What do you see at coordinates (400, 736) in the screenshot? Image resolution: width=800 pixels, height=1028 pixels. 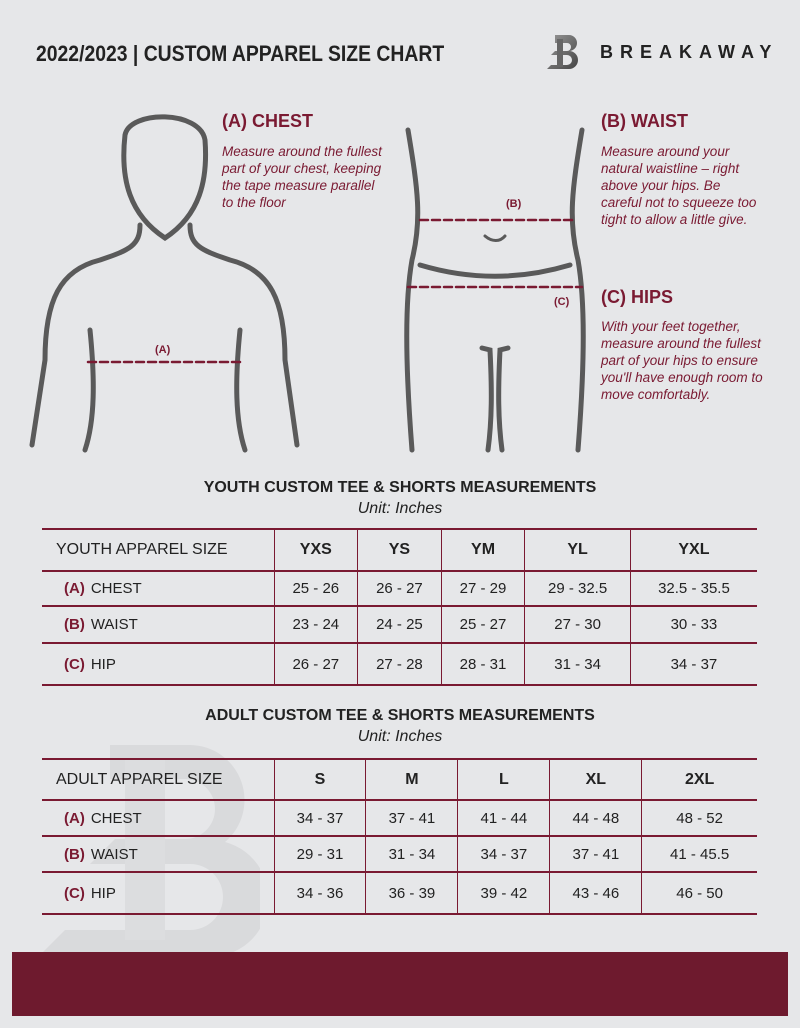 I see `adult-unit: Unit: Inches` at bounding box center [400, 736].